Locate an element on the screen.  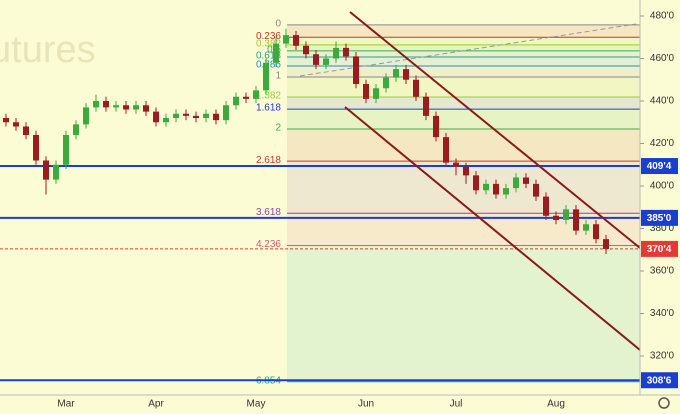
price-tag-label: 385'0 is located at coordinates (659, 218).